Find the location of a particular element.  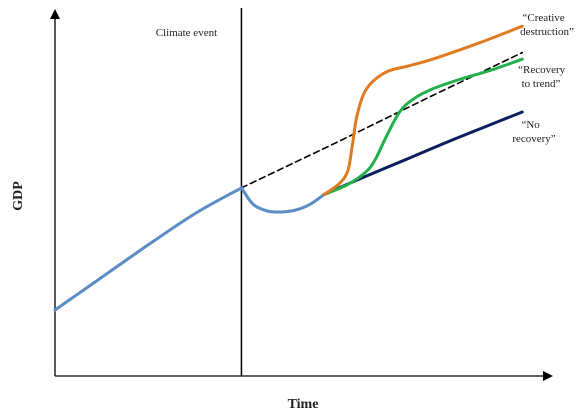

series-line-pre is located at coordinates (148, 249).